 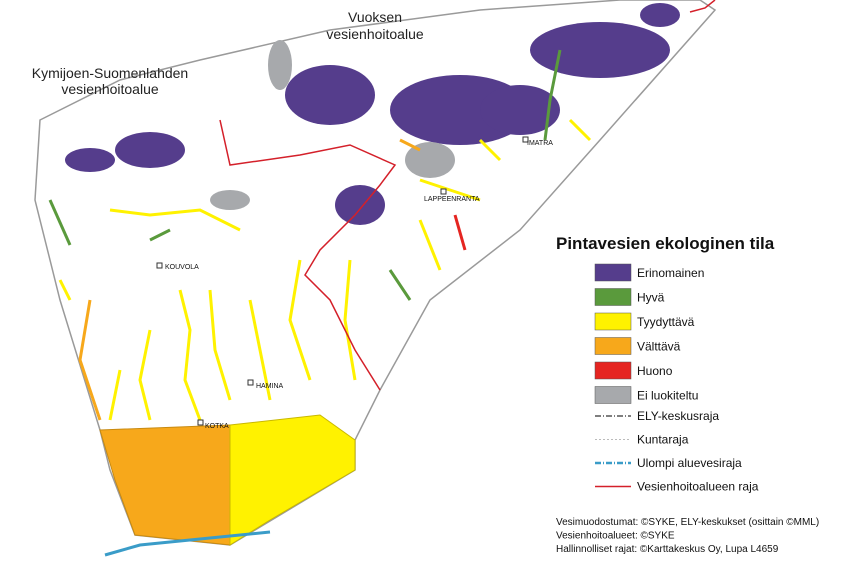 What do you see at coordinates (452, 199) in the screenshot?
I see `city-label: LAPPEENRANTA` at bounding box center [452, 199].